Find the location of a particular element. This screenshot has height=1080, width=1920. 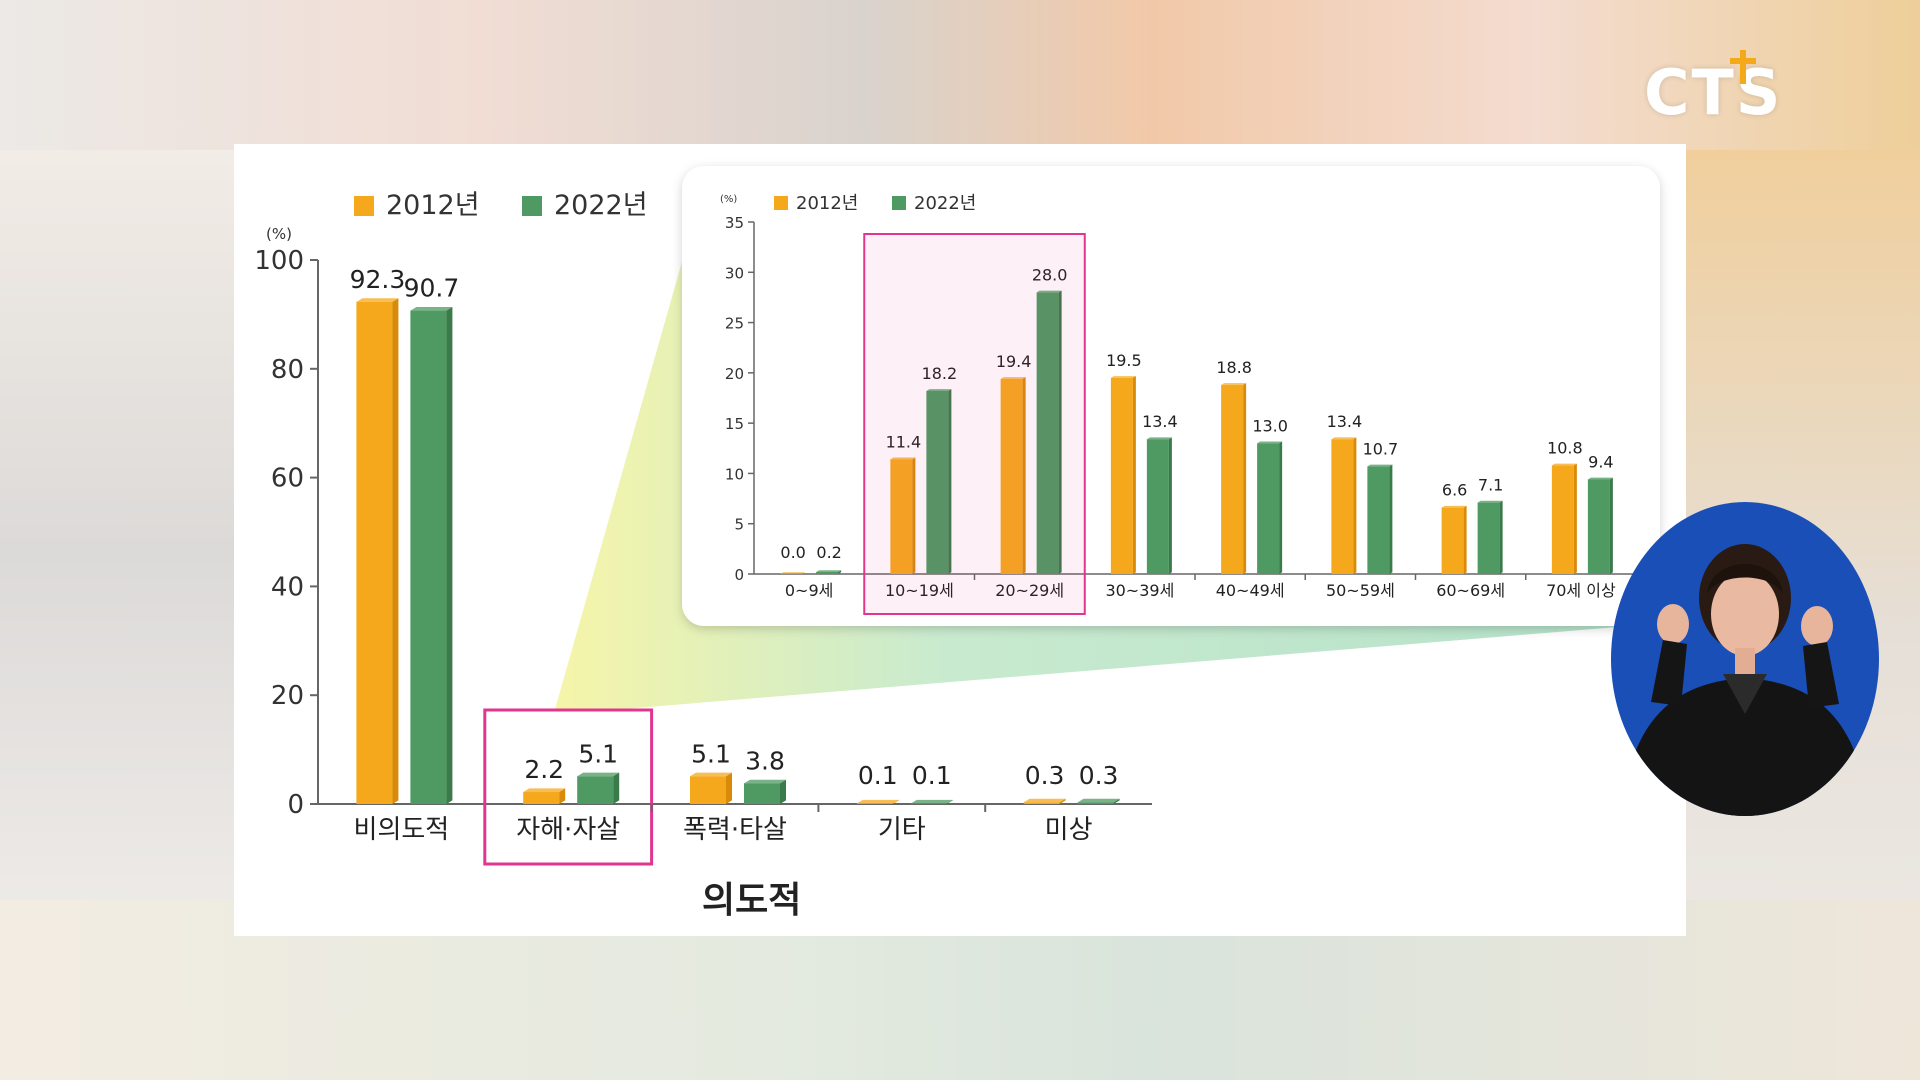

inset-data-label: 18.8 is located at coordinates (1234, 367).